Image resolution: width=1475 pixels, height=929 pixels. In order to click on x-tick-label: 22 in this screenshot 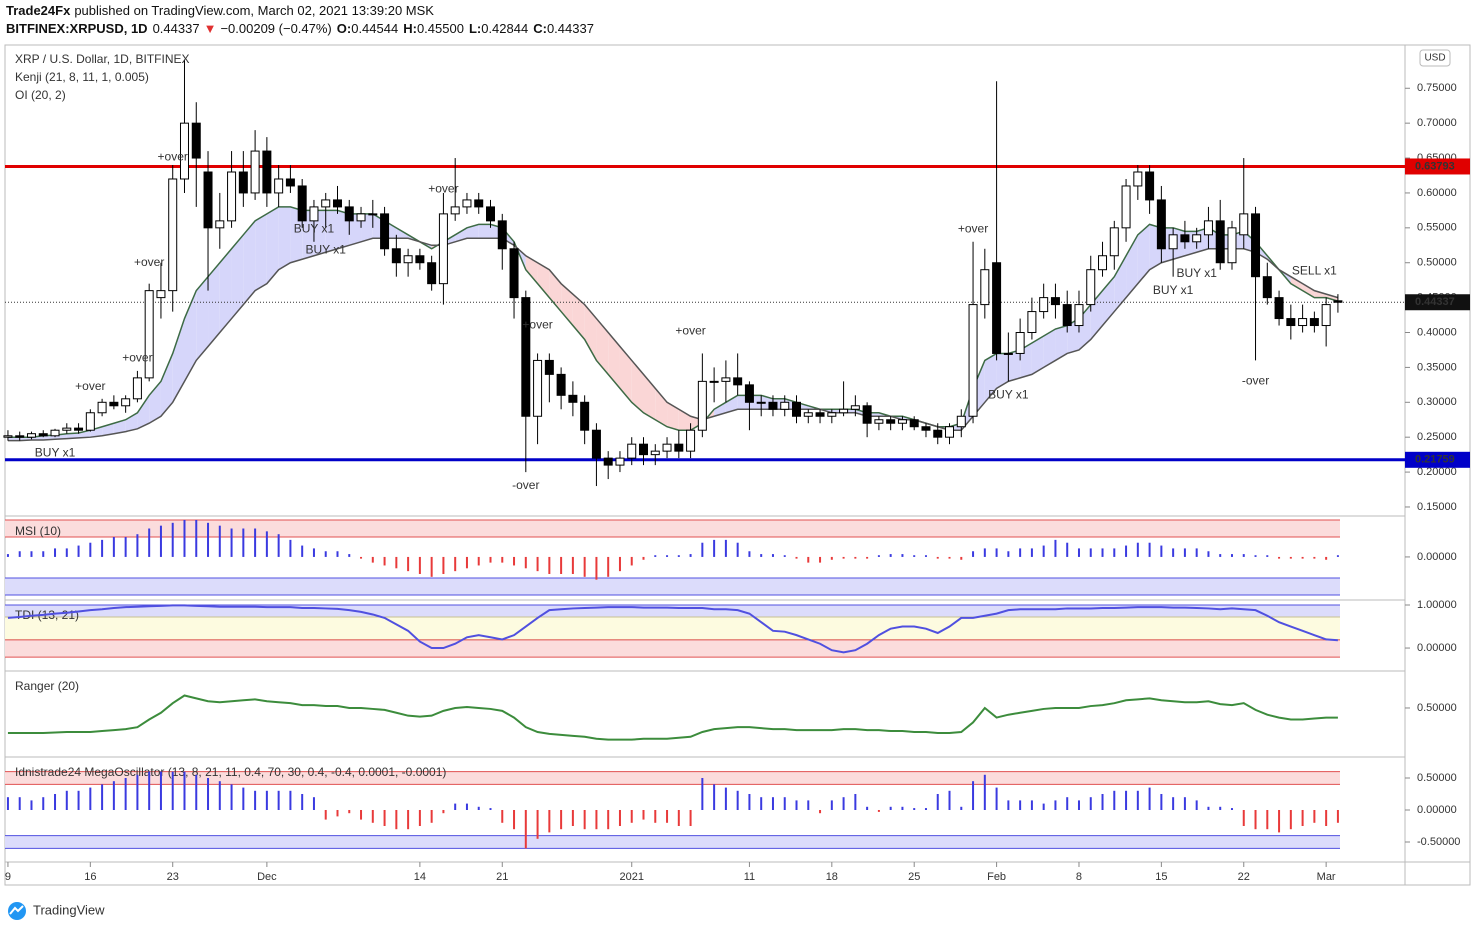, I will do `click(1244, 877)`.